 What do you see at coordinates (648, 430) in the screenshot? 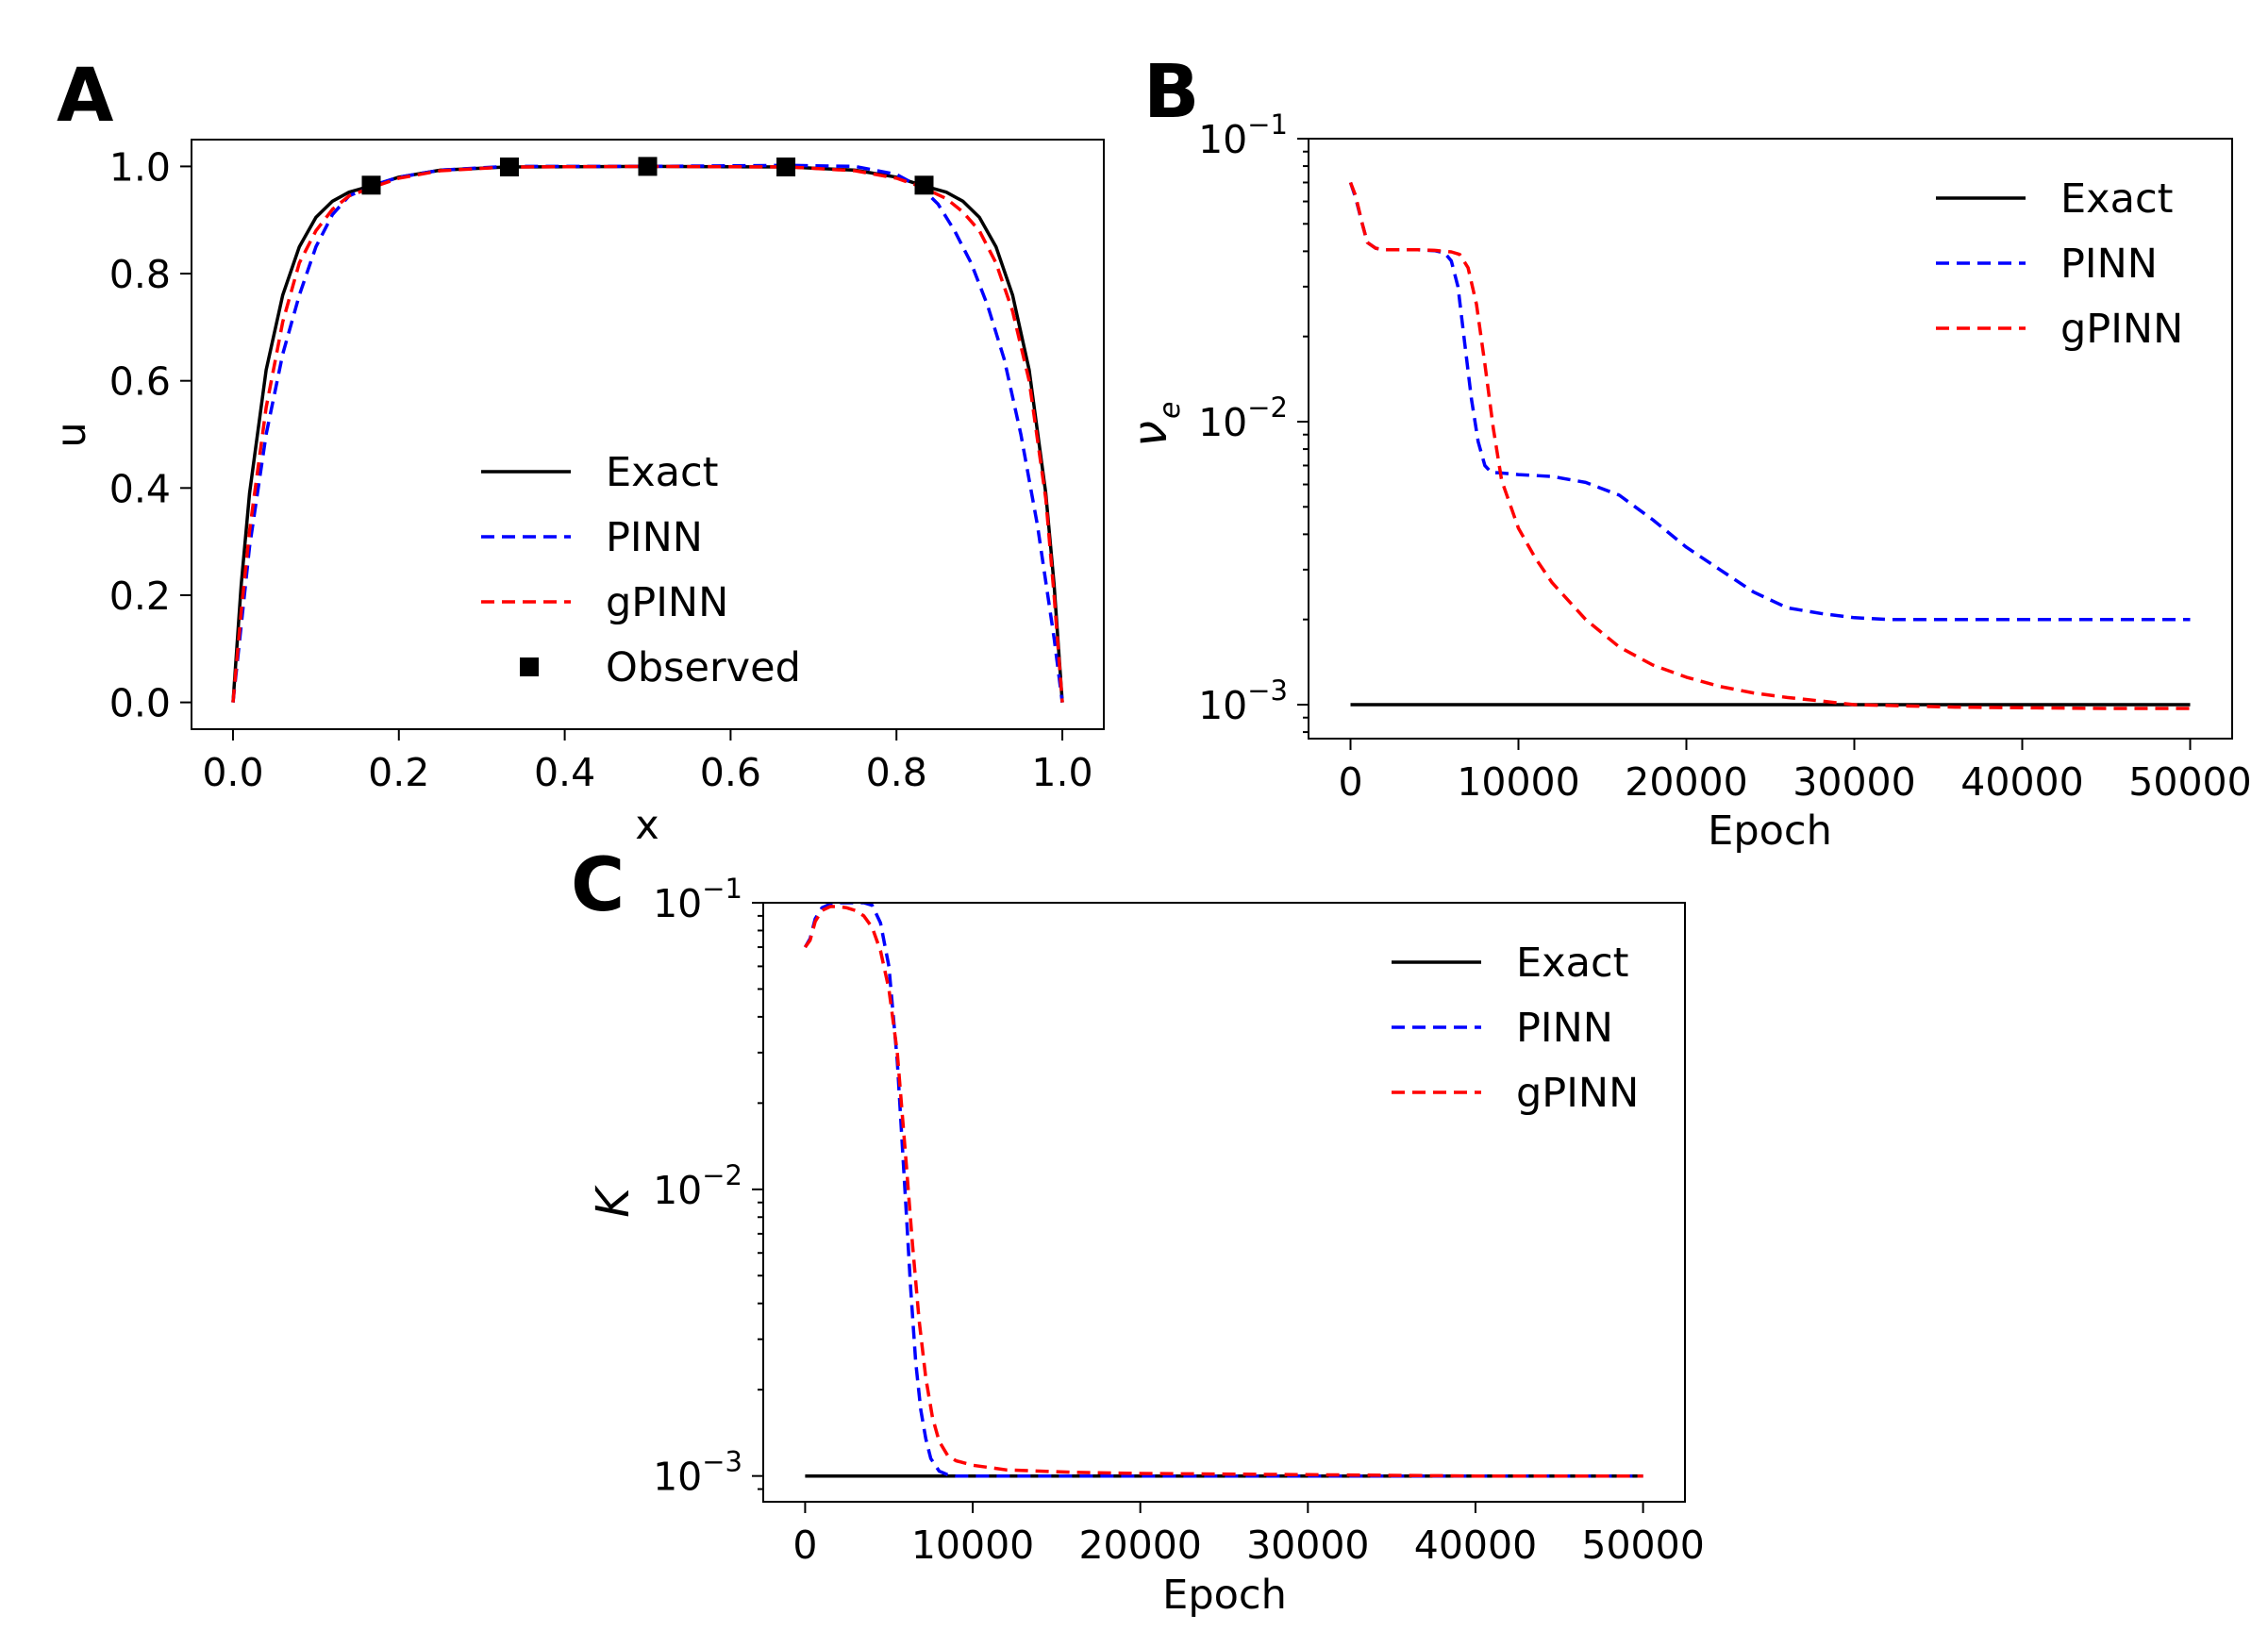
I see `panel-a-plot-area` at bounding box center [648, 430].